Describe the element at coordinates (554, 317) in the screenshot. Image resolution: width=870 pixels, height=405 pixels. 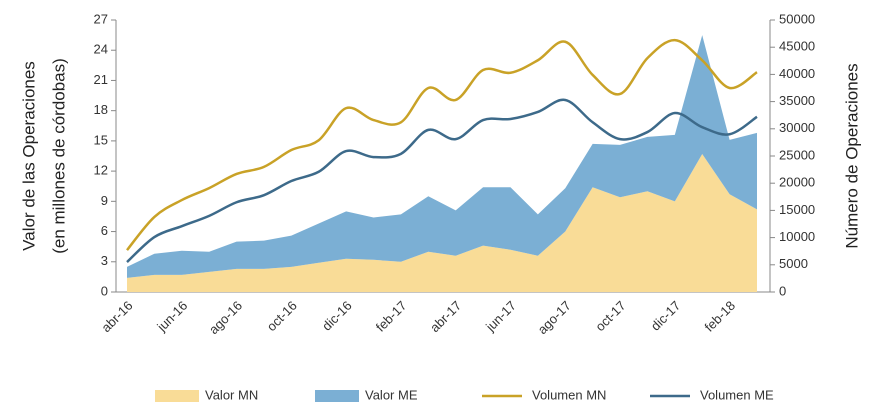
I see `x-tick-label: ago-17` at that location.